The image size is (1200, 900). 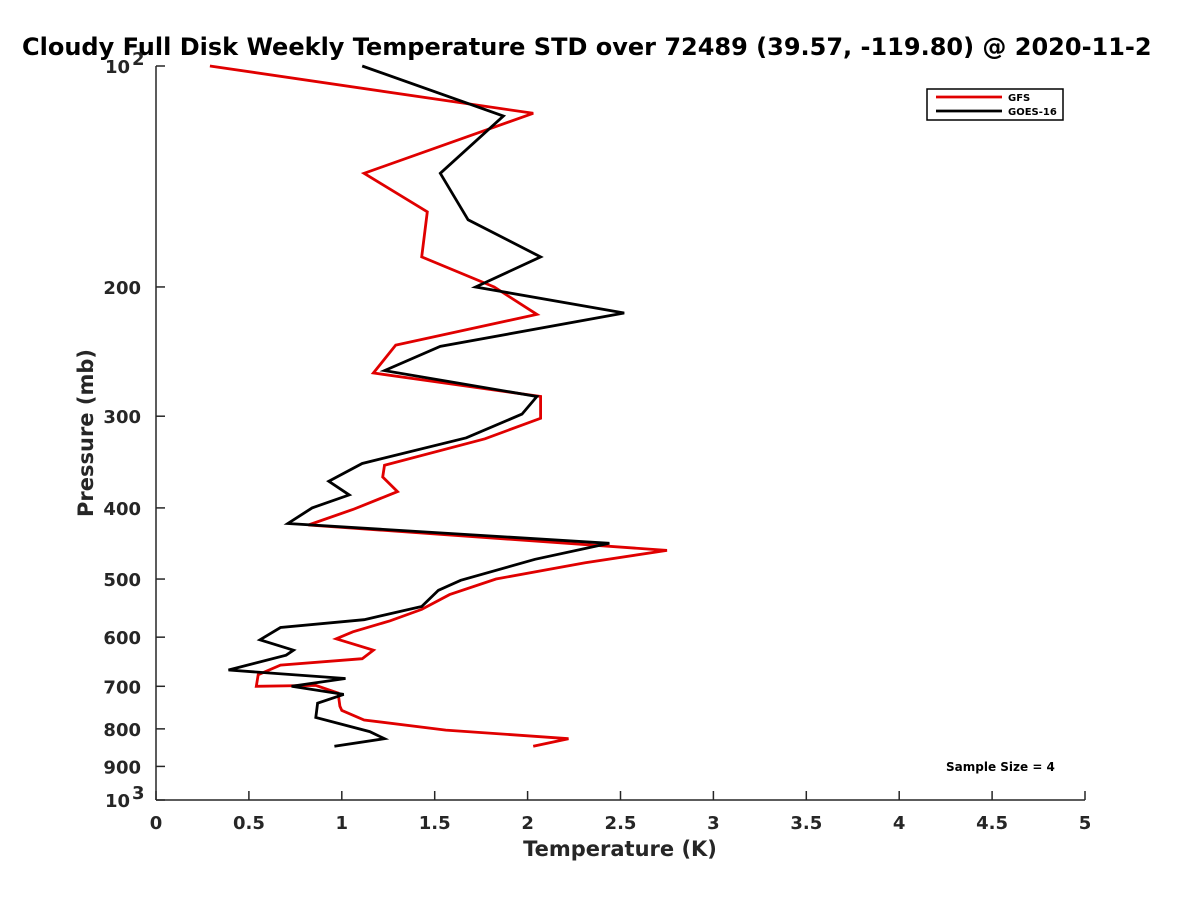 What do you see at coordinates (122, 638) in the screenshot?
I see `y-tick-label: 600` at bounding box center [122, 638].